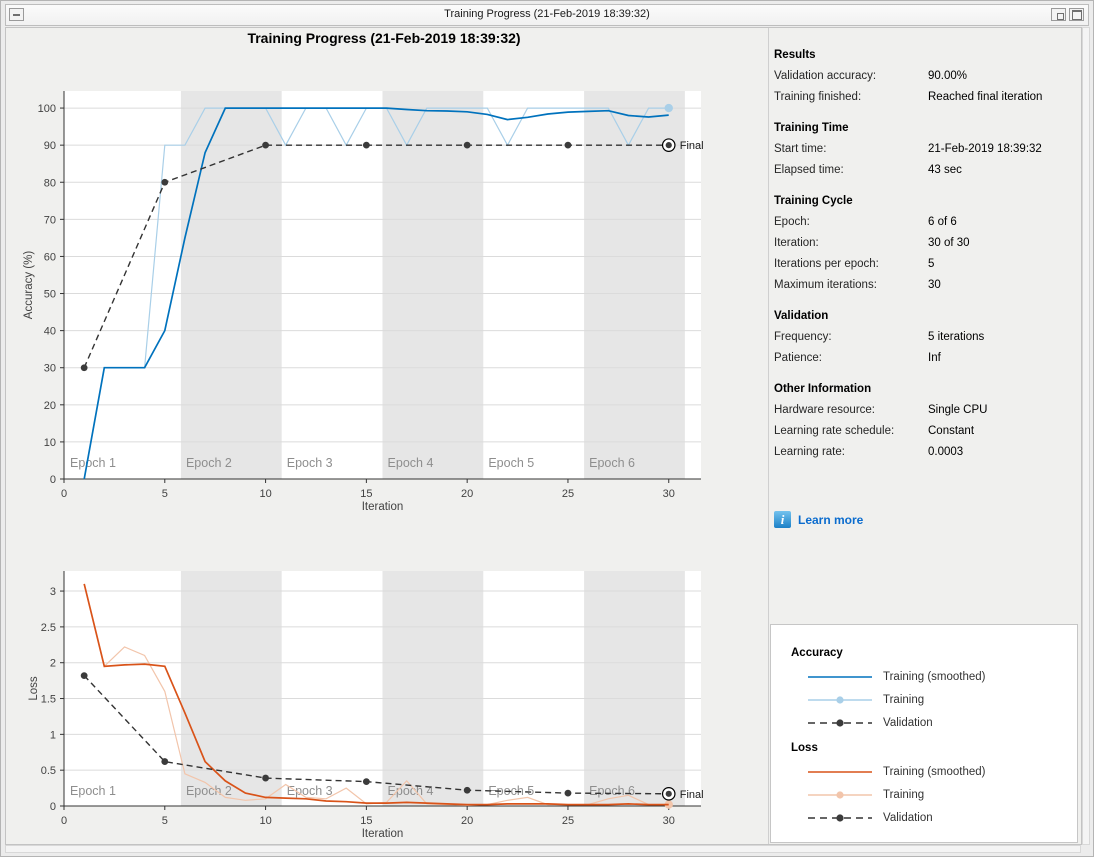 The height and width of the screenshot is (857, 1094). What do you see at coordinates (803, 337) in the screenshot?
I see `info-label: Frequency:` at bounding box center [803, 337].